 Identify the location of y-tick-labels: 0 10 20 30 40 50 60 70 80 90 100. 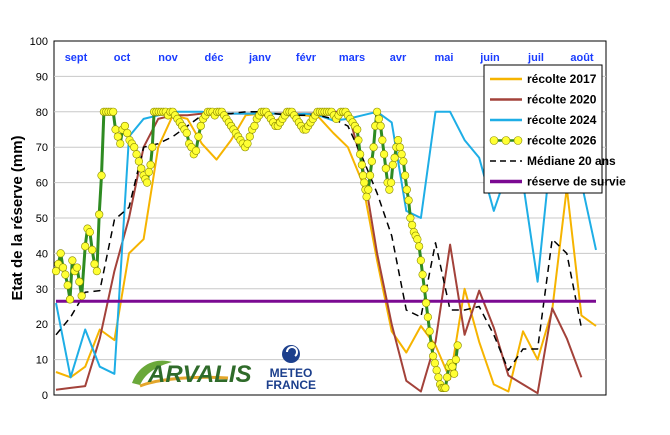
(39, 219).